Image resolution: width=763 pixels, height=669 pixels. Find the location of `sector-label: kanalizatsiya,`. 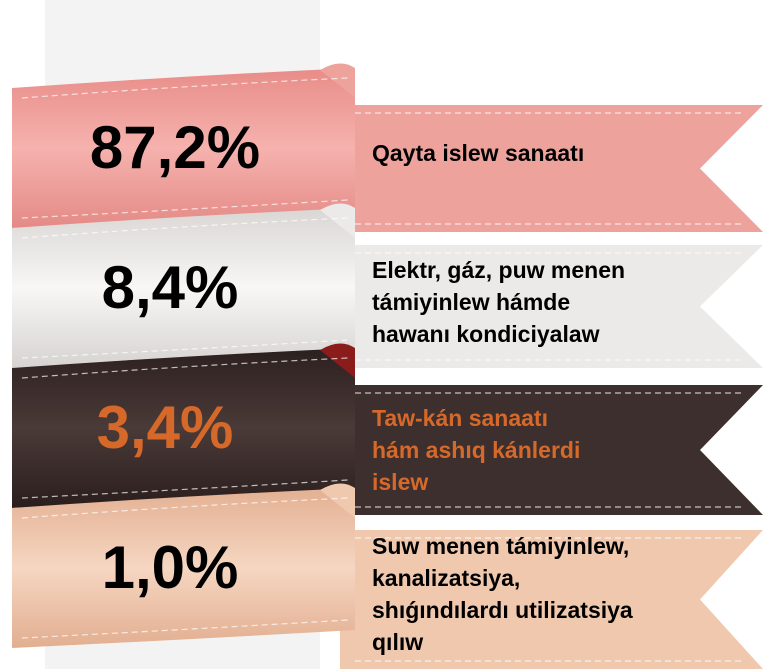

sector-label: kanalizatsiya, is located at coordinates (446, 578).